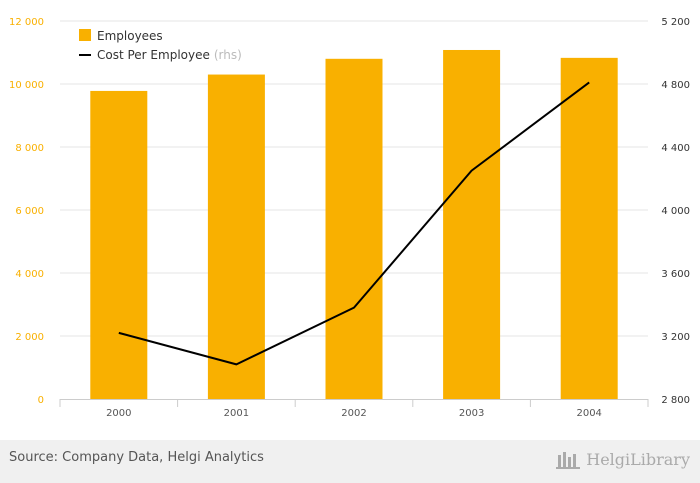 This screenshot has height=483, width=700. I want to click on right-tick-label: 5 200, so click(675, 22).